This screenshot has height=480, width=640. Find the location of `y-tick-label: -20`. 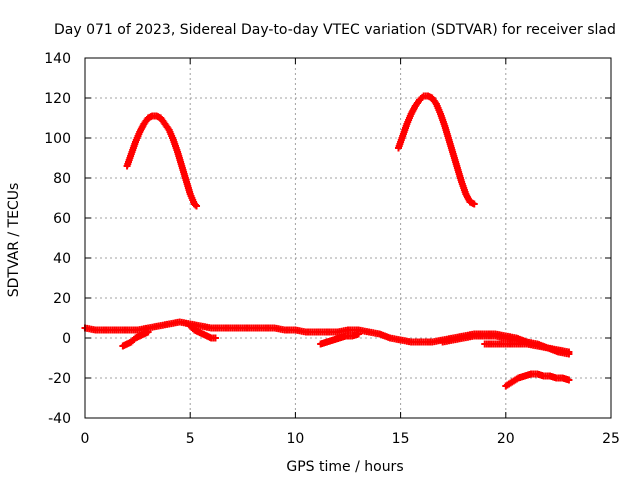

y-tick-label: -20 is located at coordinates (59, 379).